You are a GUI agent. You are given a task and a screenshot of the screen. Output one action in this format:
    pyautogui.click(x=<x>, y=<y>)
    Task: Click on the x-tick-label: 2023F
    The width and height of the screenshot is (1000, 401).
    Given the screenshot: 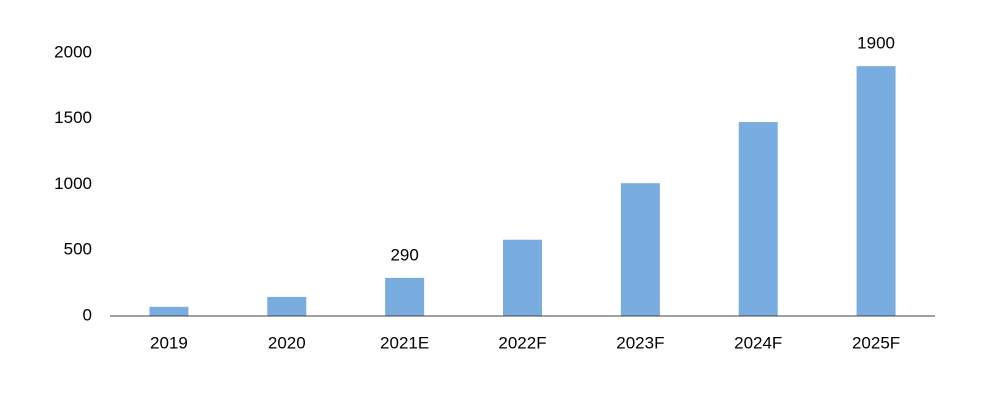 What is the action you would take?
    pyautogui.click(x=640, y=342)
    